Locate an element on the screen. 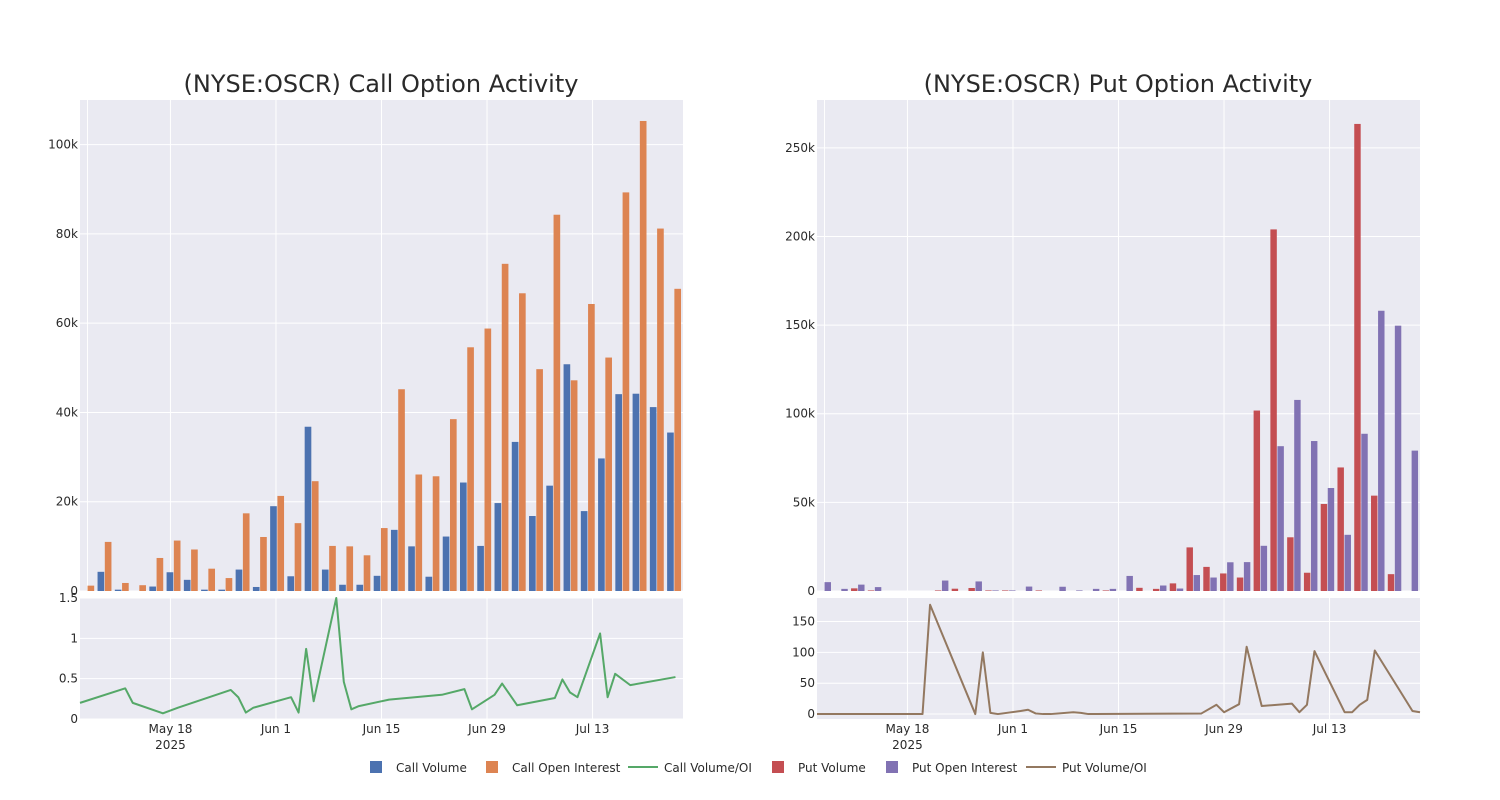 The width and height of the screenshot is (1500, 800). y-tick-label: 20k is located at coordinates (67, 502).